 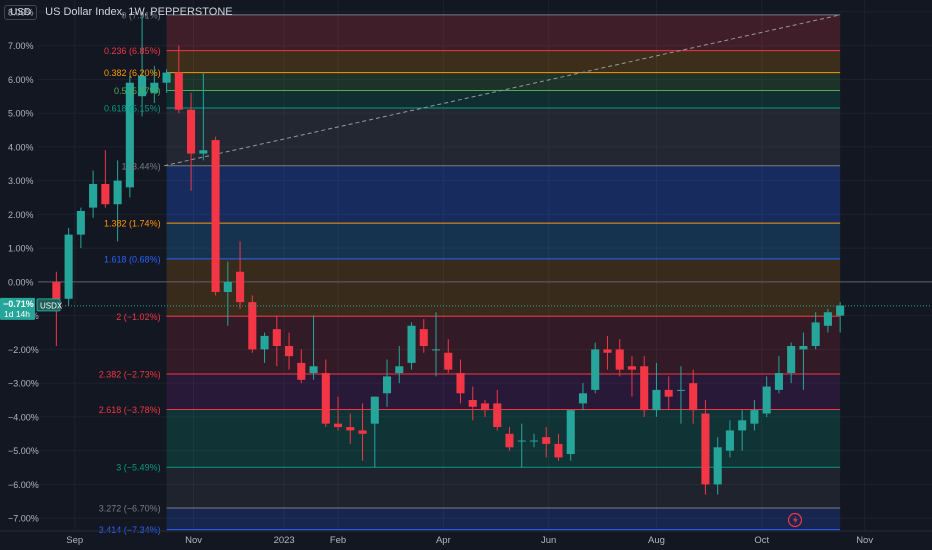 I want to click on x-tick-label: Feb, so click(x=338, y=540).